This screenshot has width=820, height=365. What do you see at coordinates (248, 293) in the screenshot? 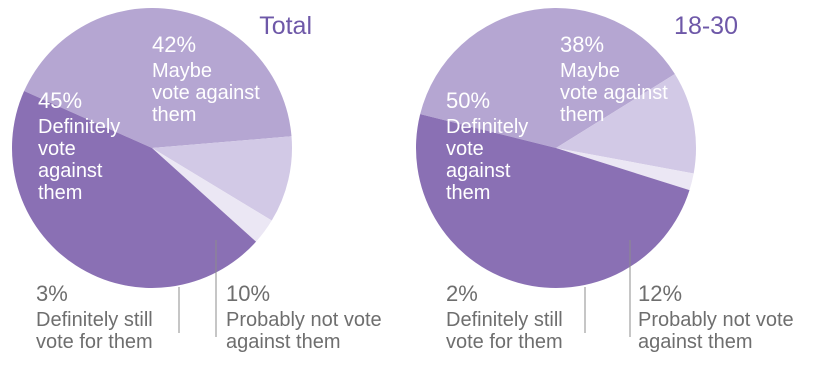
I see `slice-value-probably: 10%` at bounding box center [248, 293].